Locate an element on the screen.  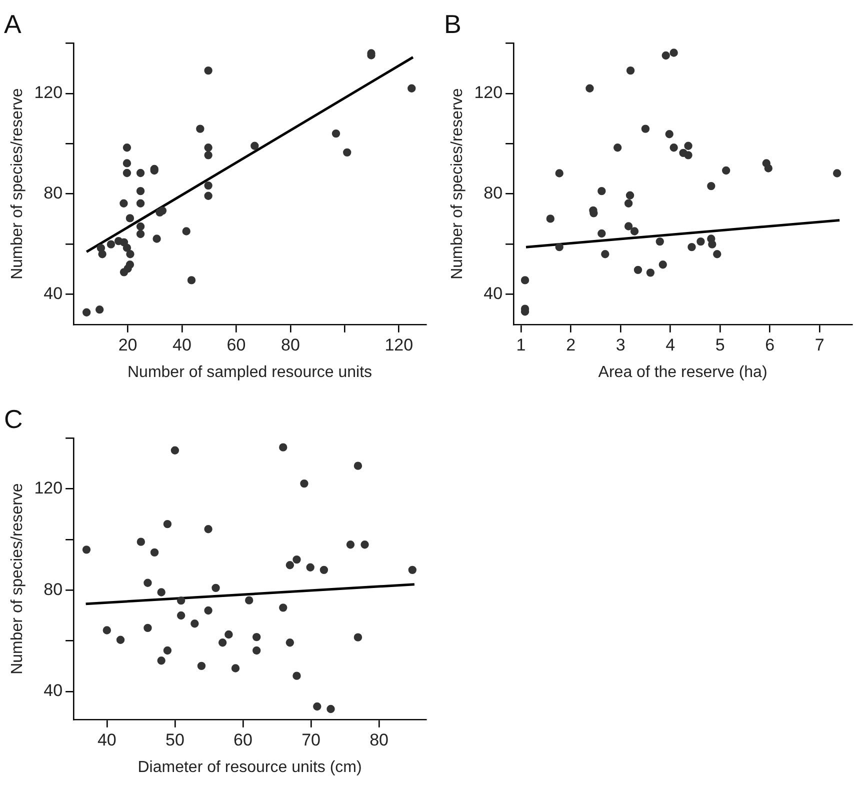
x-tick-label: 120 is located at coordinates (399, 344).